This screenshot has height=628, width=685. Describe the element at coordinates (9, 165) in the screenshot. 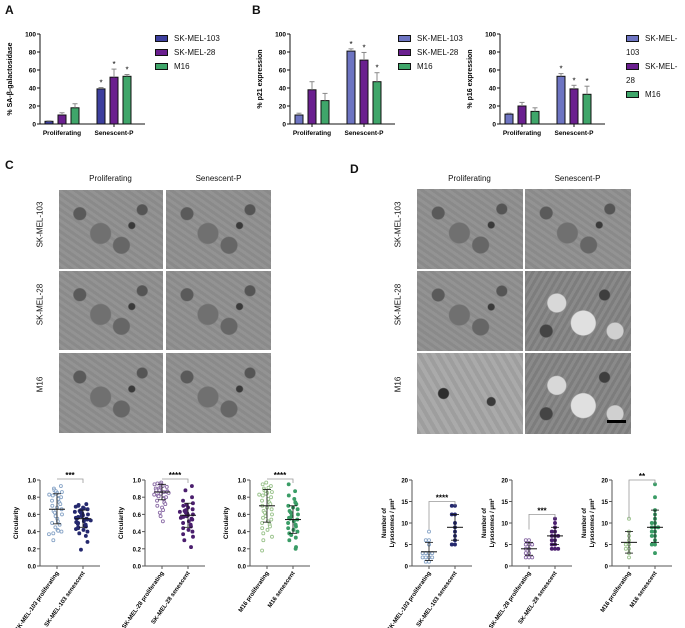

I see `panel-letter-c: C` at that location.